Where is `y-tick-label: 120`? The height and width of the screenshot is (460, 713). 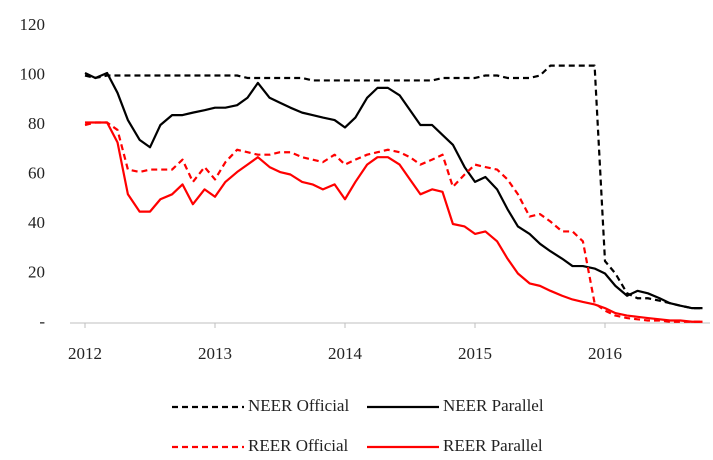
y-tick-label: 120 is located at coordinates (33, 24).